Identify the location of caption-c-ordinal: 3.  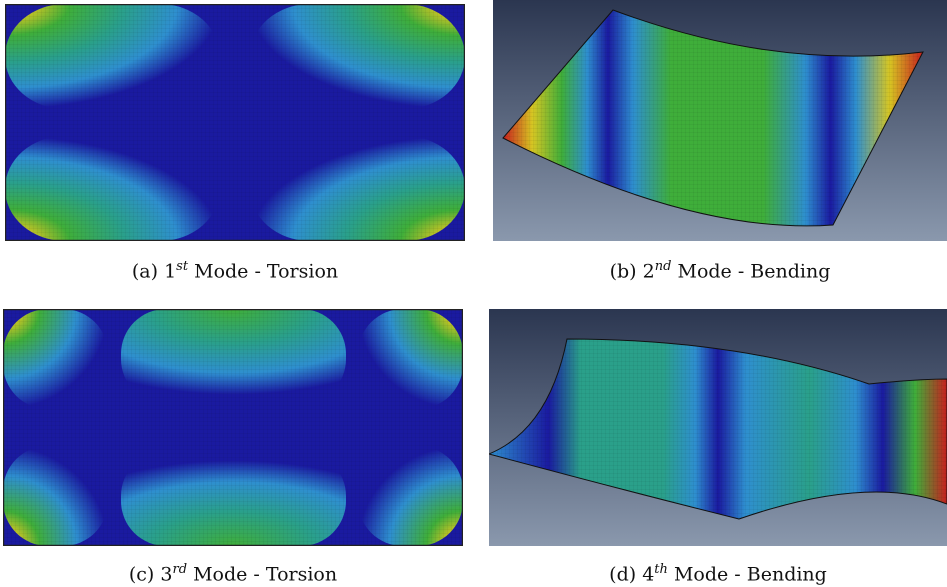
(166, 574).